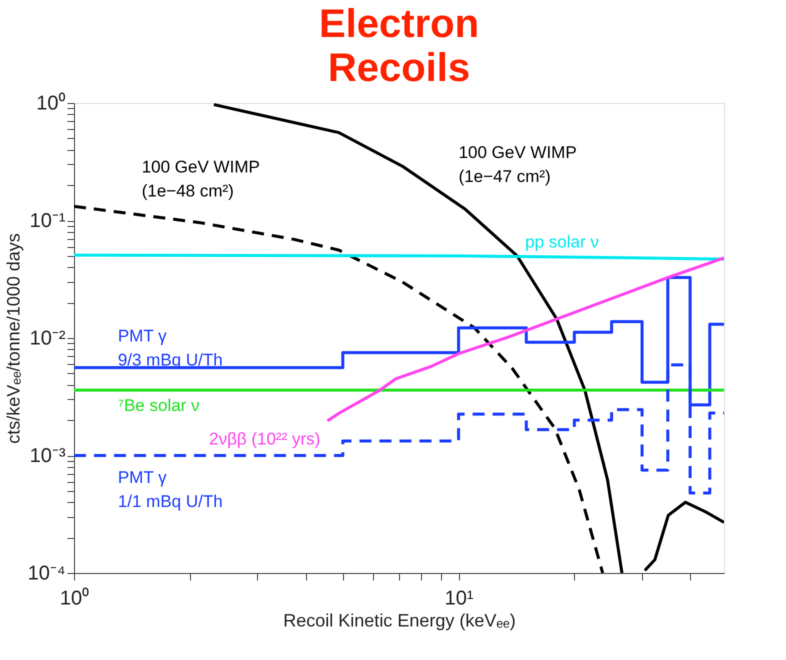 This screenshot has height=660, width=786. What do you see at coordinates (459, 599) in the screenshot?
I see `x-tick-label: 10¹` at bounding box center [459, 599].